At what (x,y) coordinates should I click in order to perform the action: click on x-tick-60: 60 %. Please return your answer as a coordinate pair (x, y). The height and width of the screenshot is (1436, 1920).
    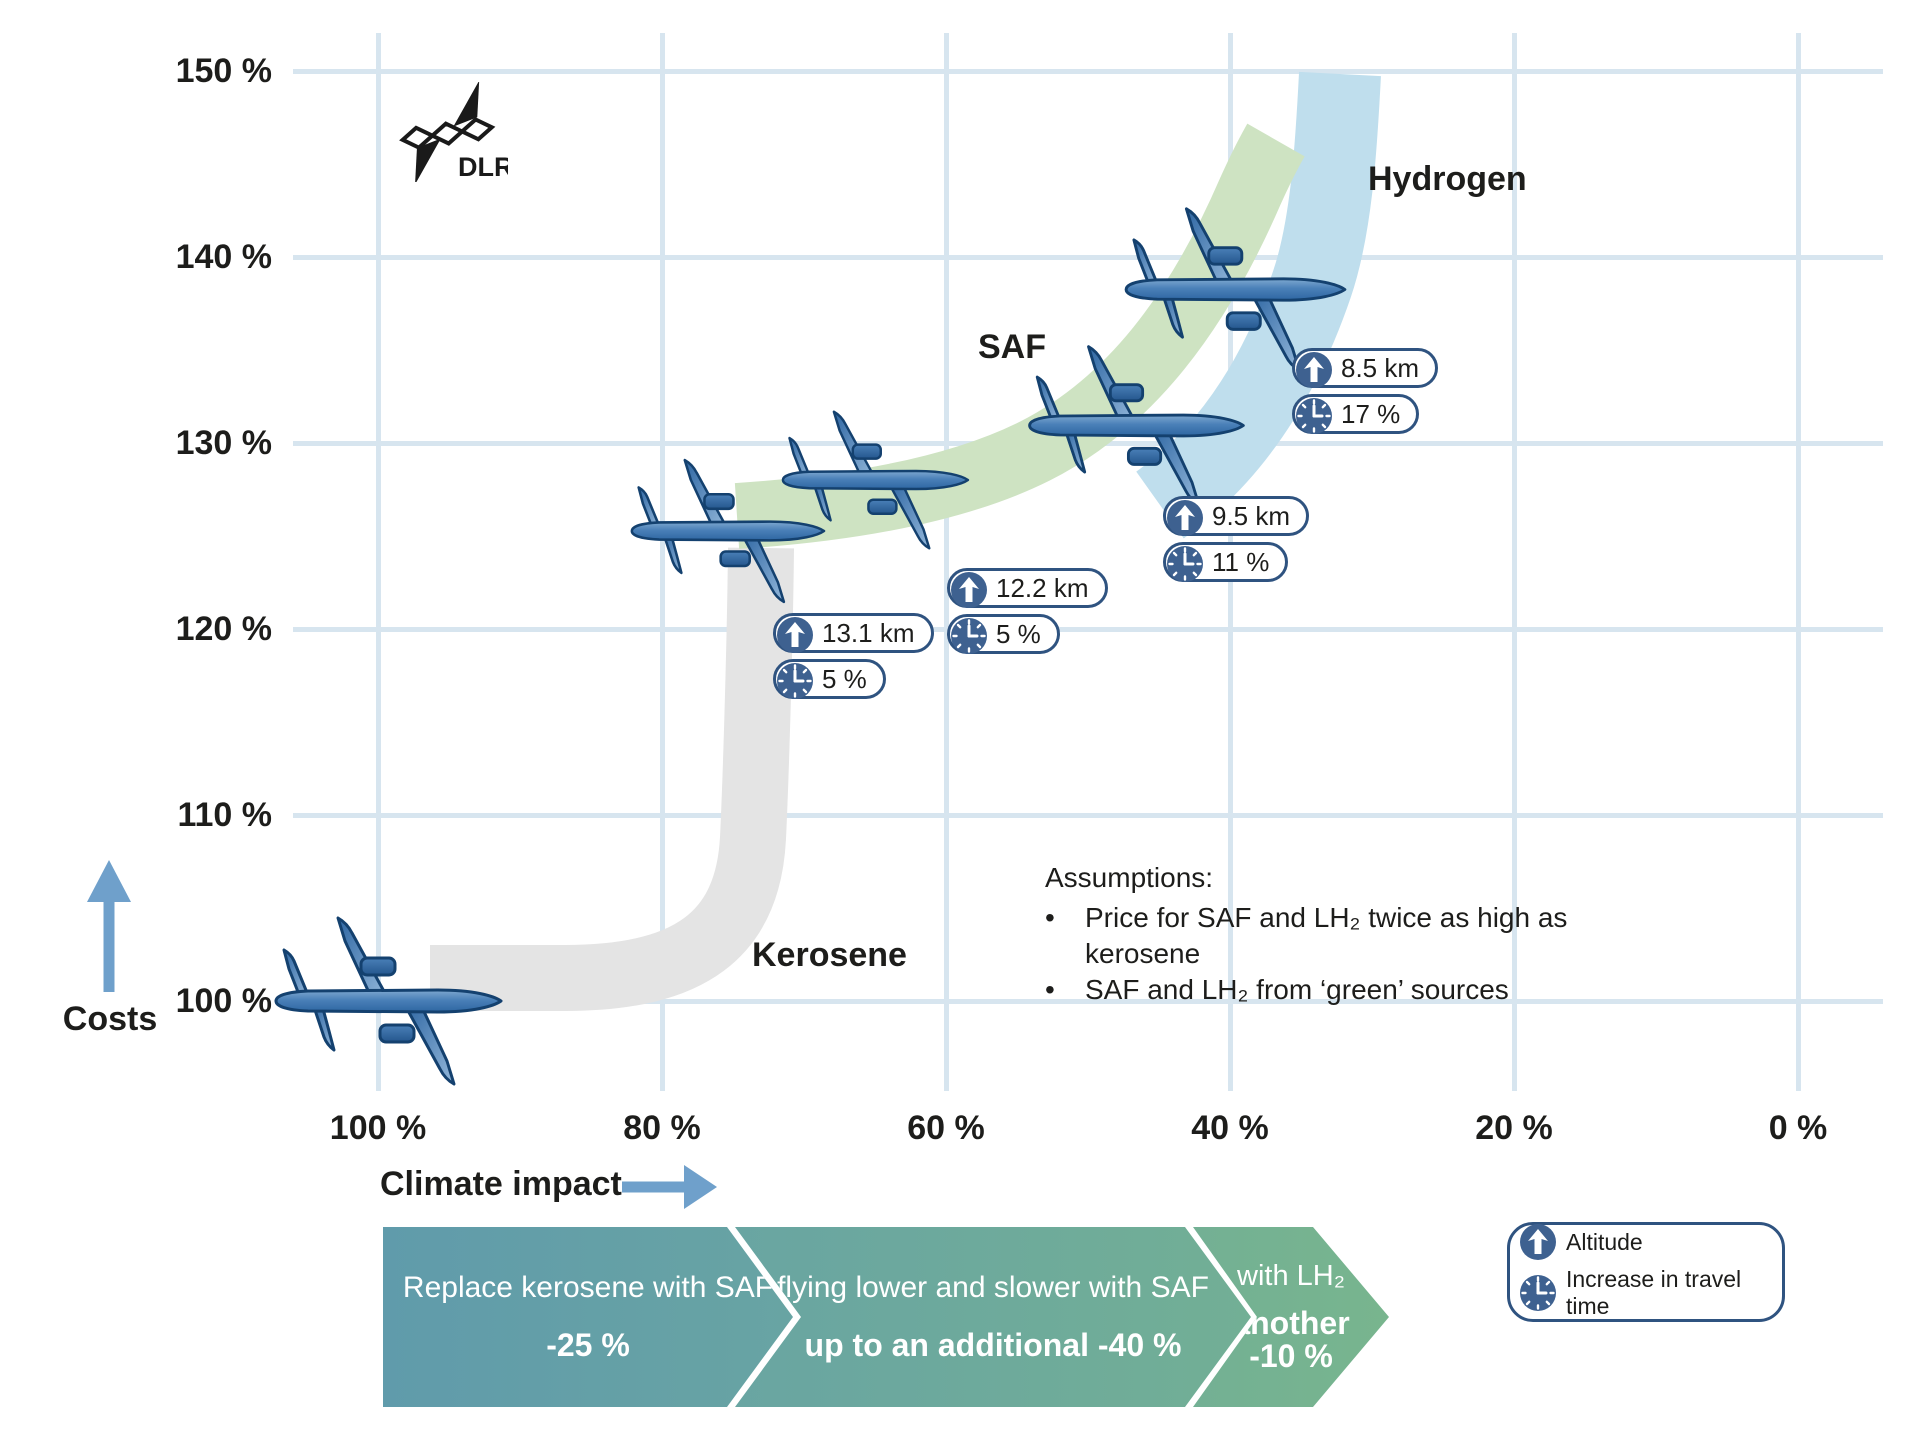
    Looking at the image, I should click on (946, 1128).